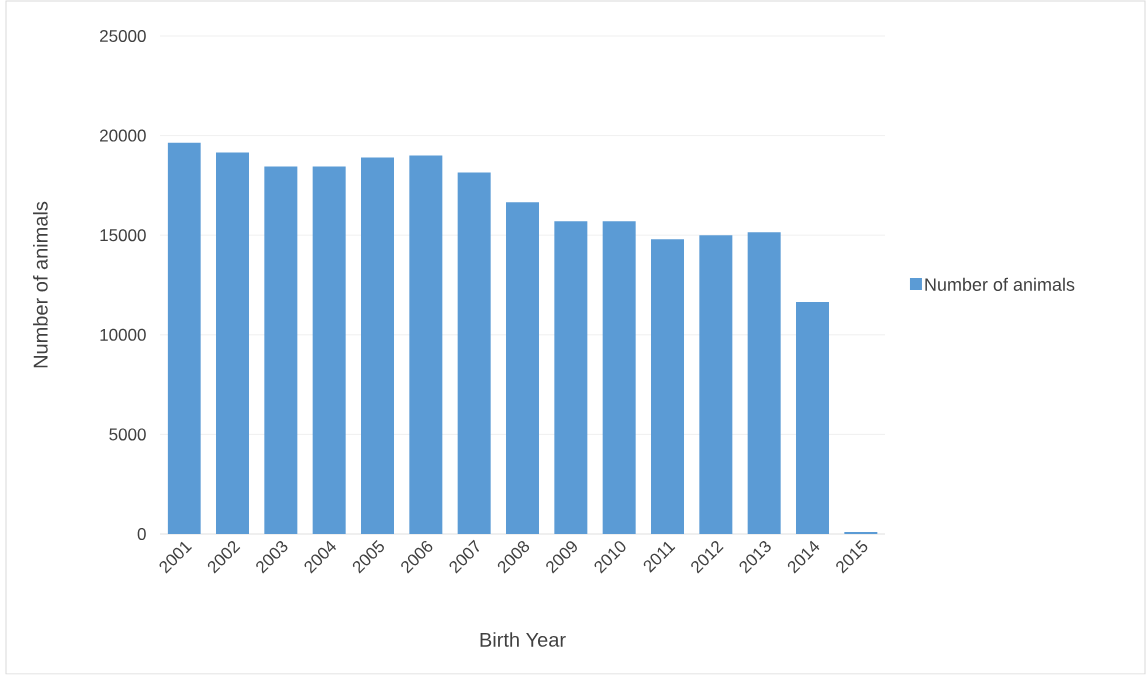 This screenshot has height=675, width=1146. Describe the element at coordinates (141, 534) in the screenshot. I see `y-tick-label: 0` at that location.